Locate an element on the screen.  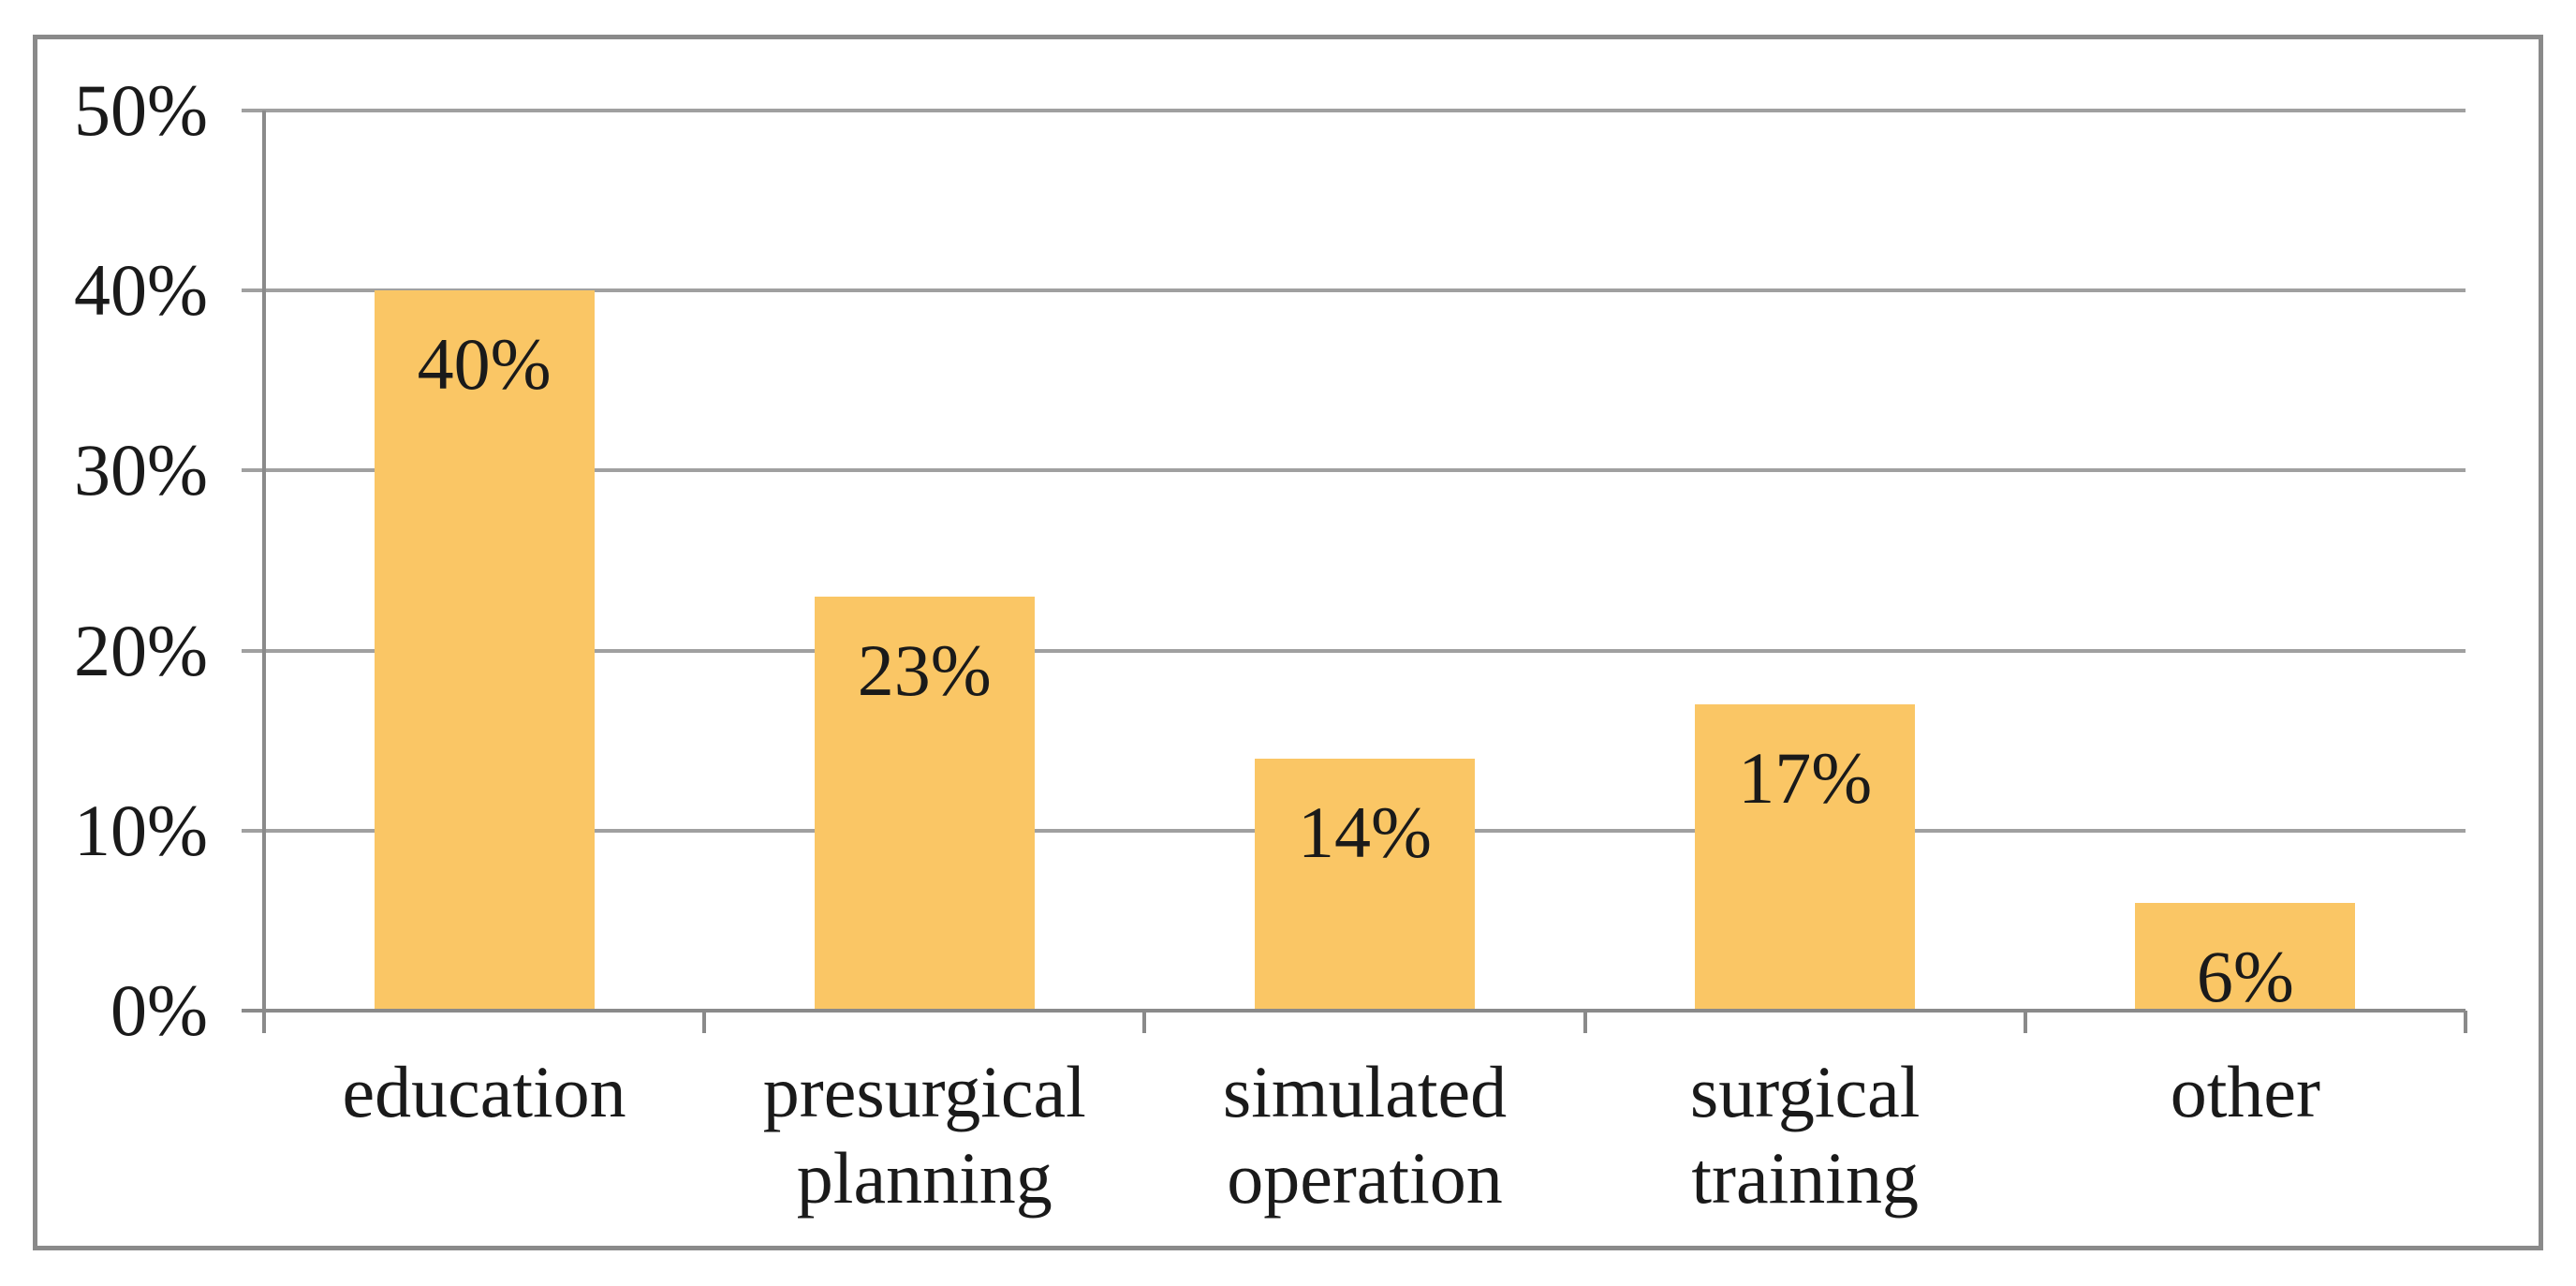
bar-other: 6% is located at coordinates (2245, 959).